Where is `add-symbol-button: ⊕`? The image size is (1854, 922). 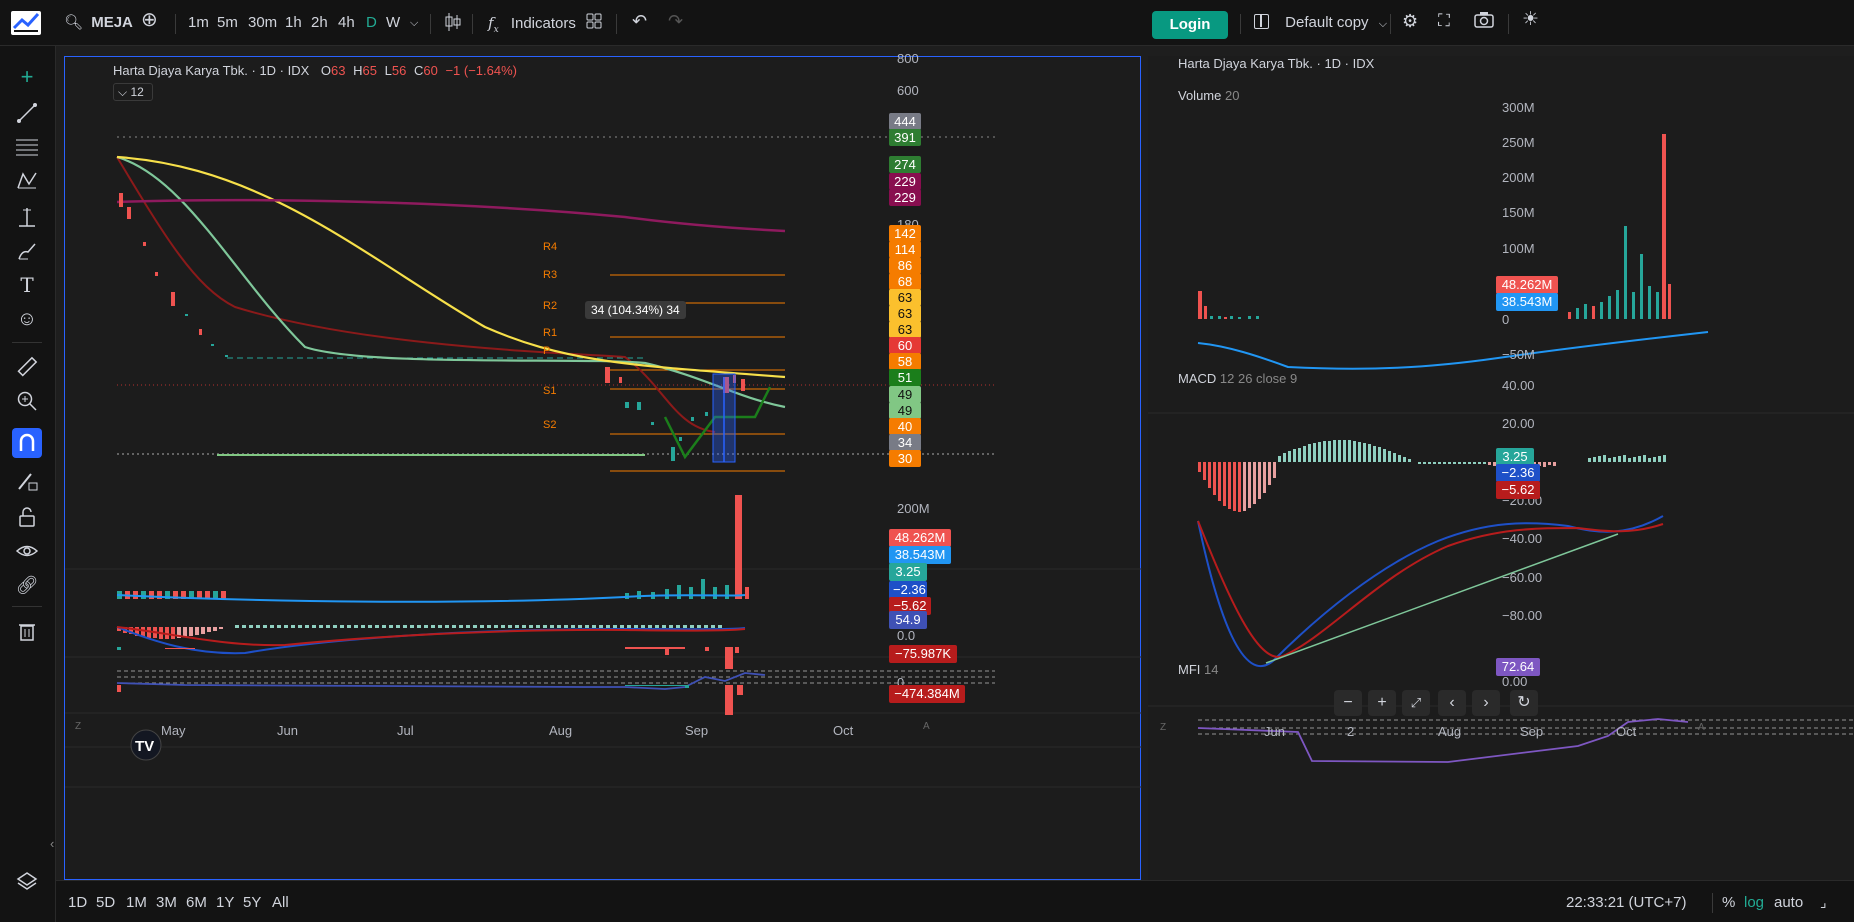 add-symbol-button: ⊕ is located at coordinates (149, 20).